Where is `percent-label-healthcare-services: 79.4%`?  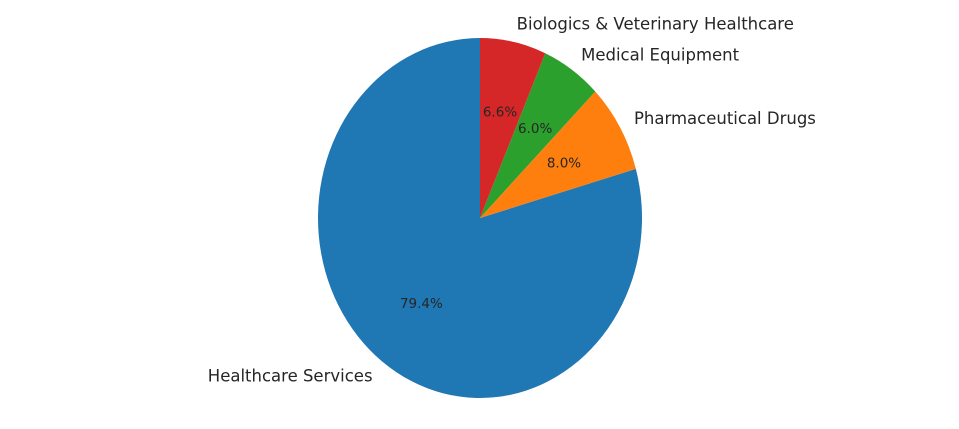 percent-label-healthcare-services: 79.4% is located at coordinates (421, 304).